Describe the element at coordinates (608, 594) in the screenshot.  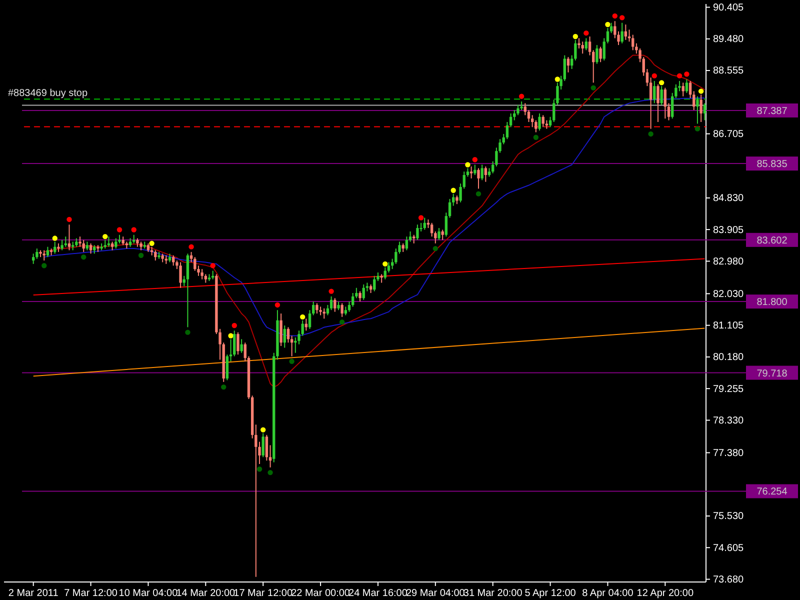
I see `x-tick-label: 8 Apr 04:00` at that location.